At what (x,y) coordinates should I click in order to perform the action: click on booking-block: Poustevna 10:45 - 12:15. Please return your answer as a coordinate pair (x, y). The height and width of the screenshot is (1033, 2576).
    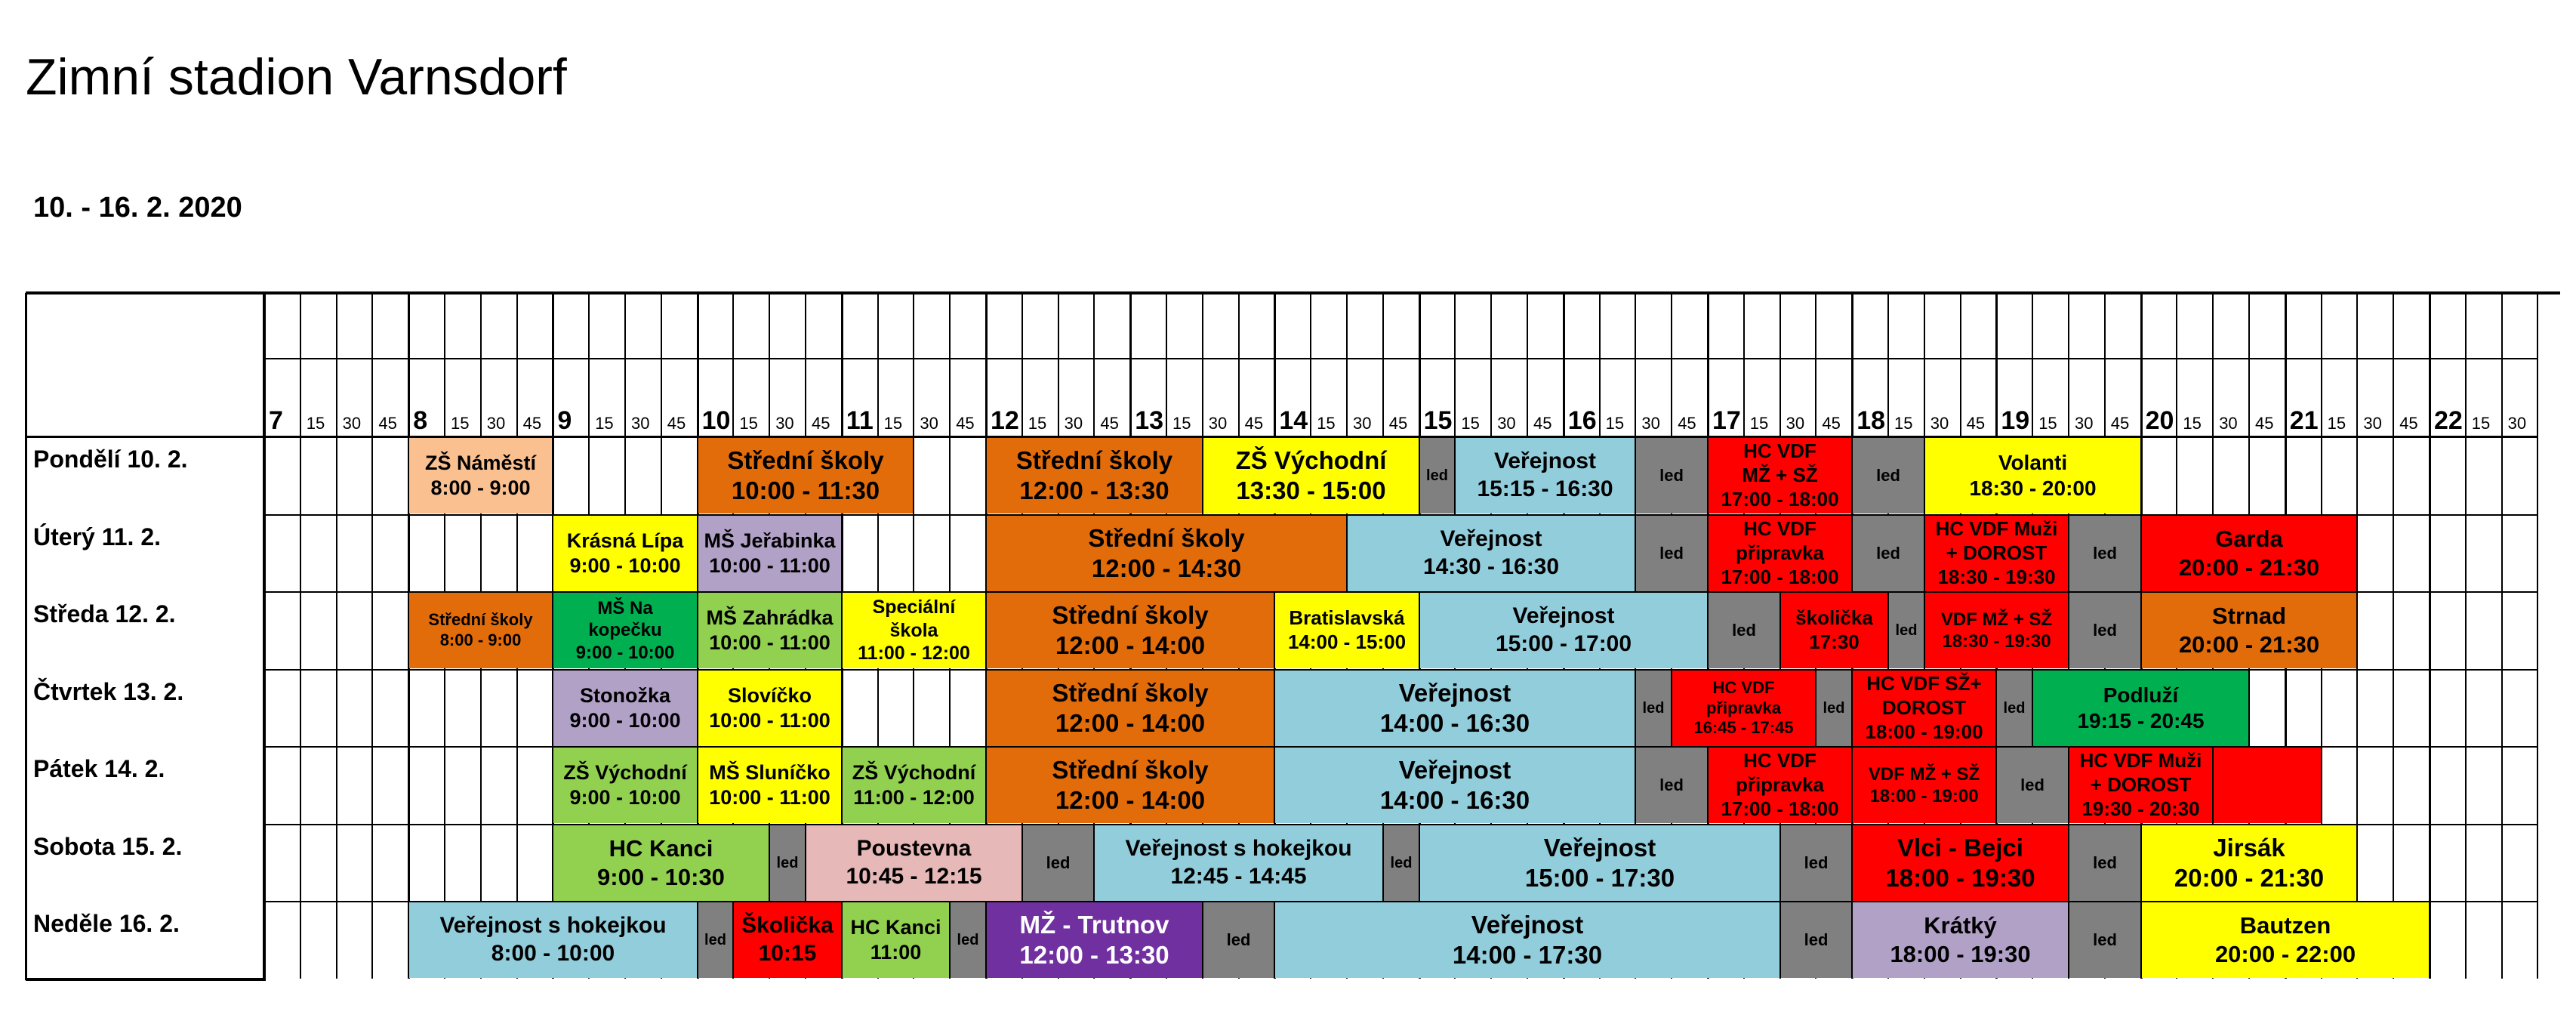
    Looking at the image, I should click on (913, 863).